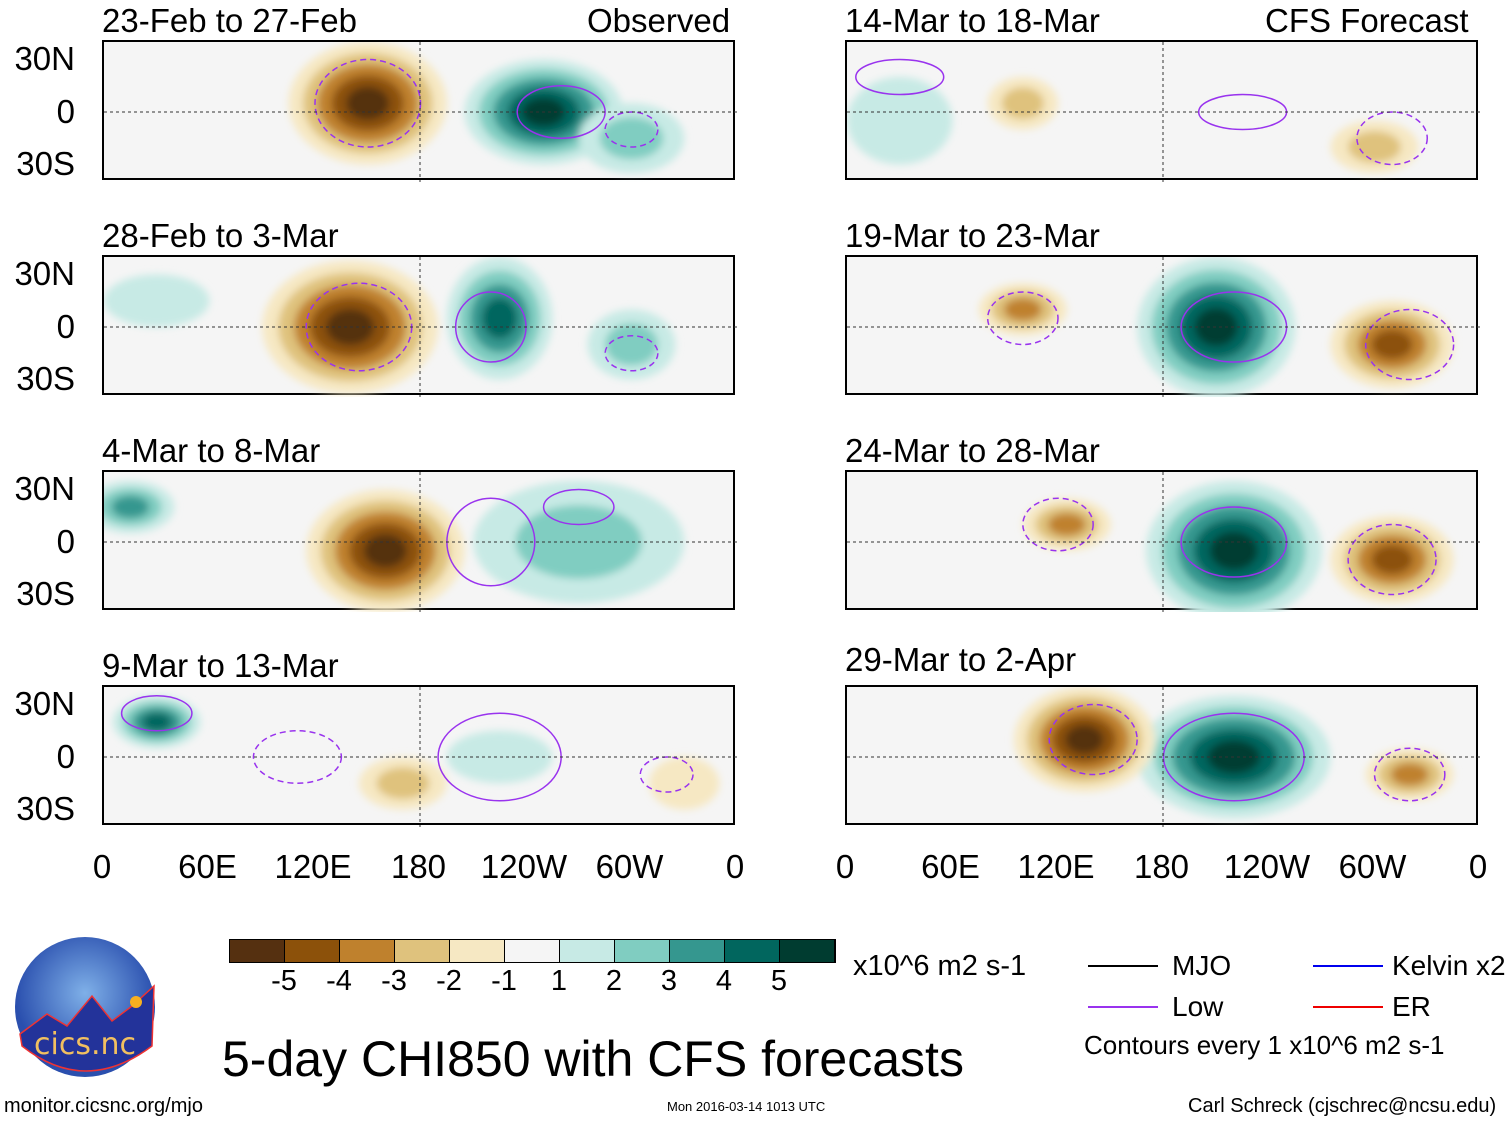  Describe the element at coordinates (614, 981) in the screenshot. I see `colorbar-tick: 2` at that location.